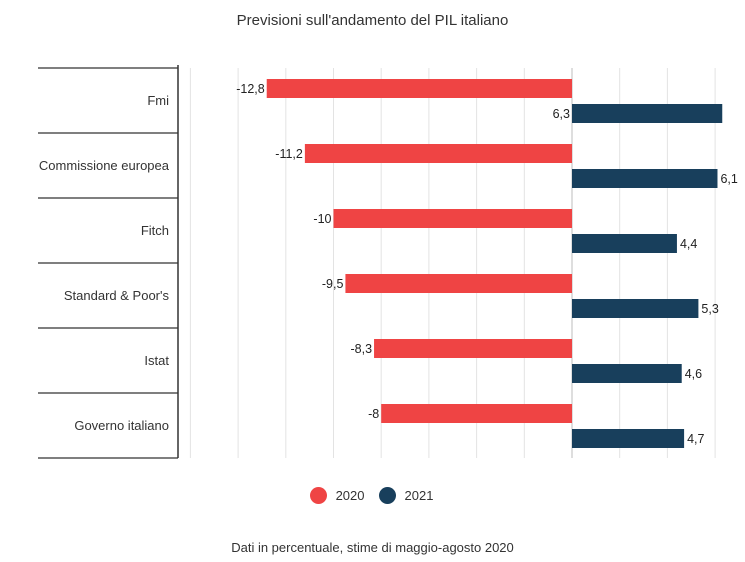 This screenshot has height=562, width=745. What do you see at coordinates (695, 439) in the screenshot?
I see `value-label-2021: 4,7` at bounding box center [695, 439].